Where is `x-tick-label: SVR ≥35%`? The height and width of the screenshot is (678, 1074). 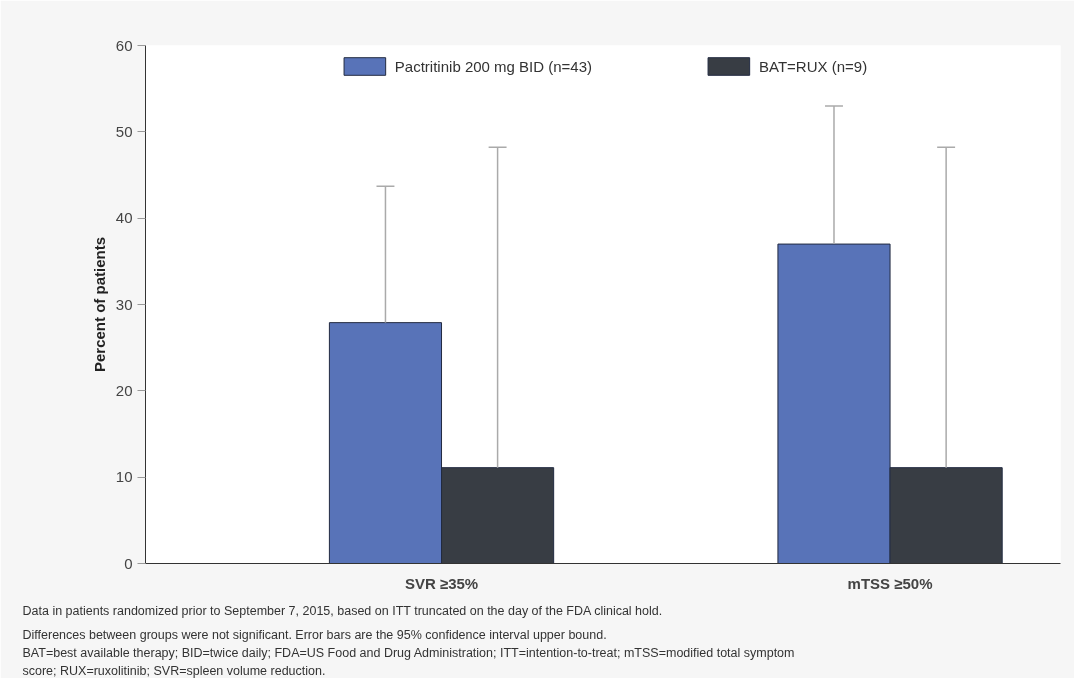
x-tick-label: SVR ≥35% is located at coordinates (441, 583).